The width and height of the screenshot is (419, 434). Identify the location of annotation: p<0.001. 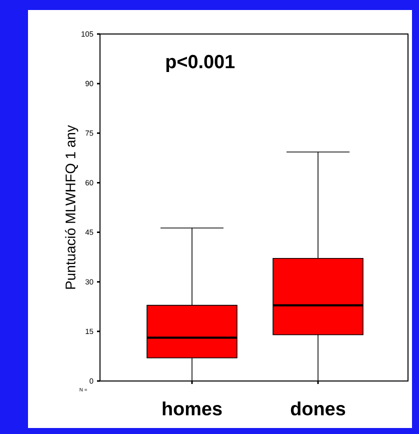
(200, 63).